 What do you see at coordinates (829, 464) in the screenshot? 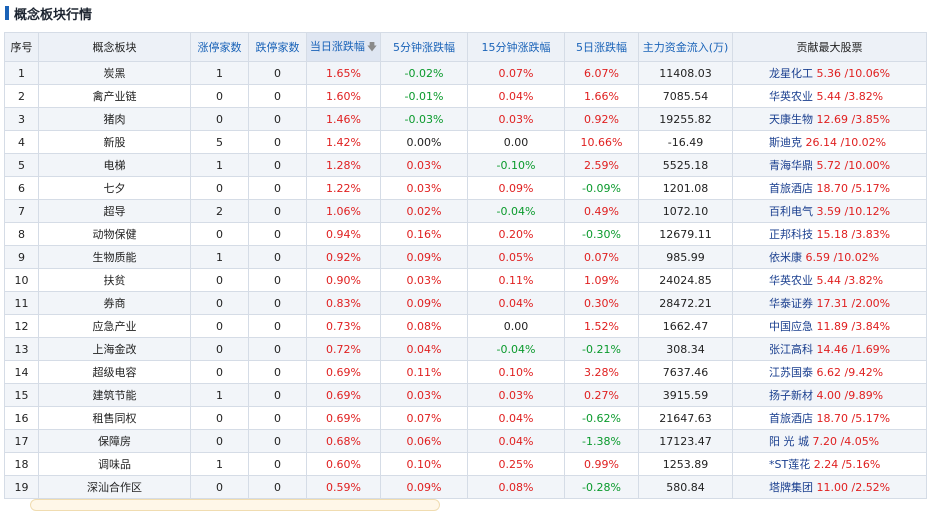
I see `top-stock: *ST莲花 2.24 /5.16%` at bounding box center [829, 464].